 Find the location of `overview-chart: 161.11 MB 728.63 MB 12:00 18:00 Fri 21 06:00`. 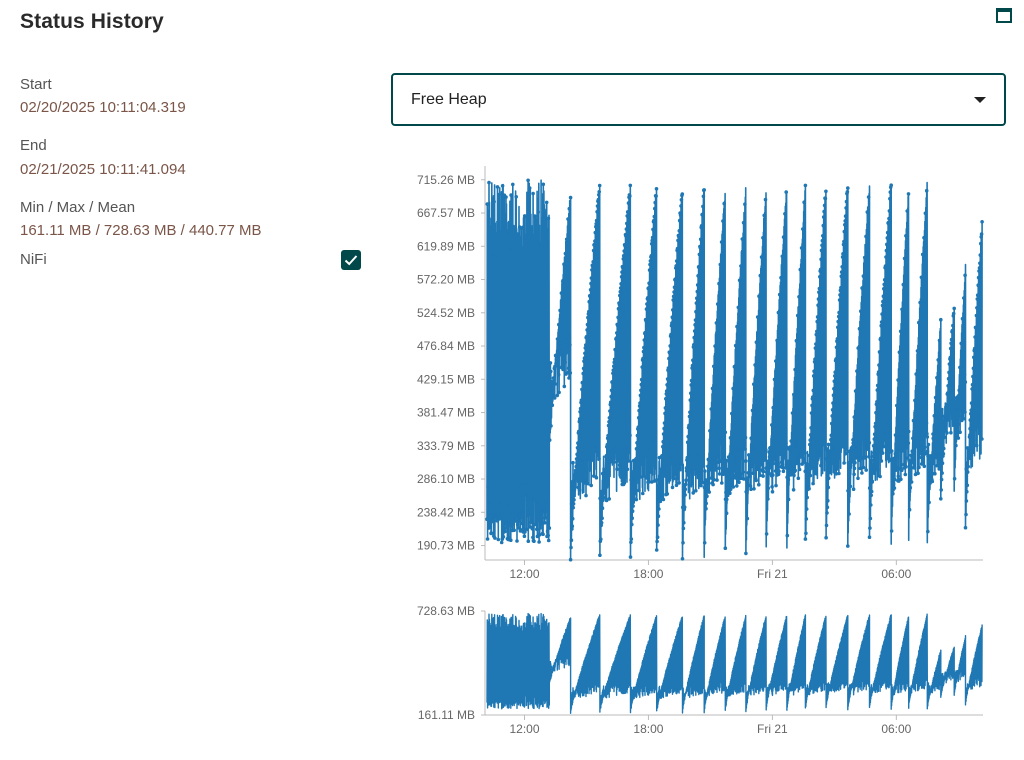

overview-chart: 161.11 MB 728.63 MB 12:00 18:00 Fri 21 06:00 is located at coordinates (705, 668).